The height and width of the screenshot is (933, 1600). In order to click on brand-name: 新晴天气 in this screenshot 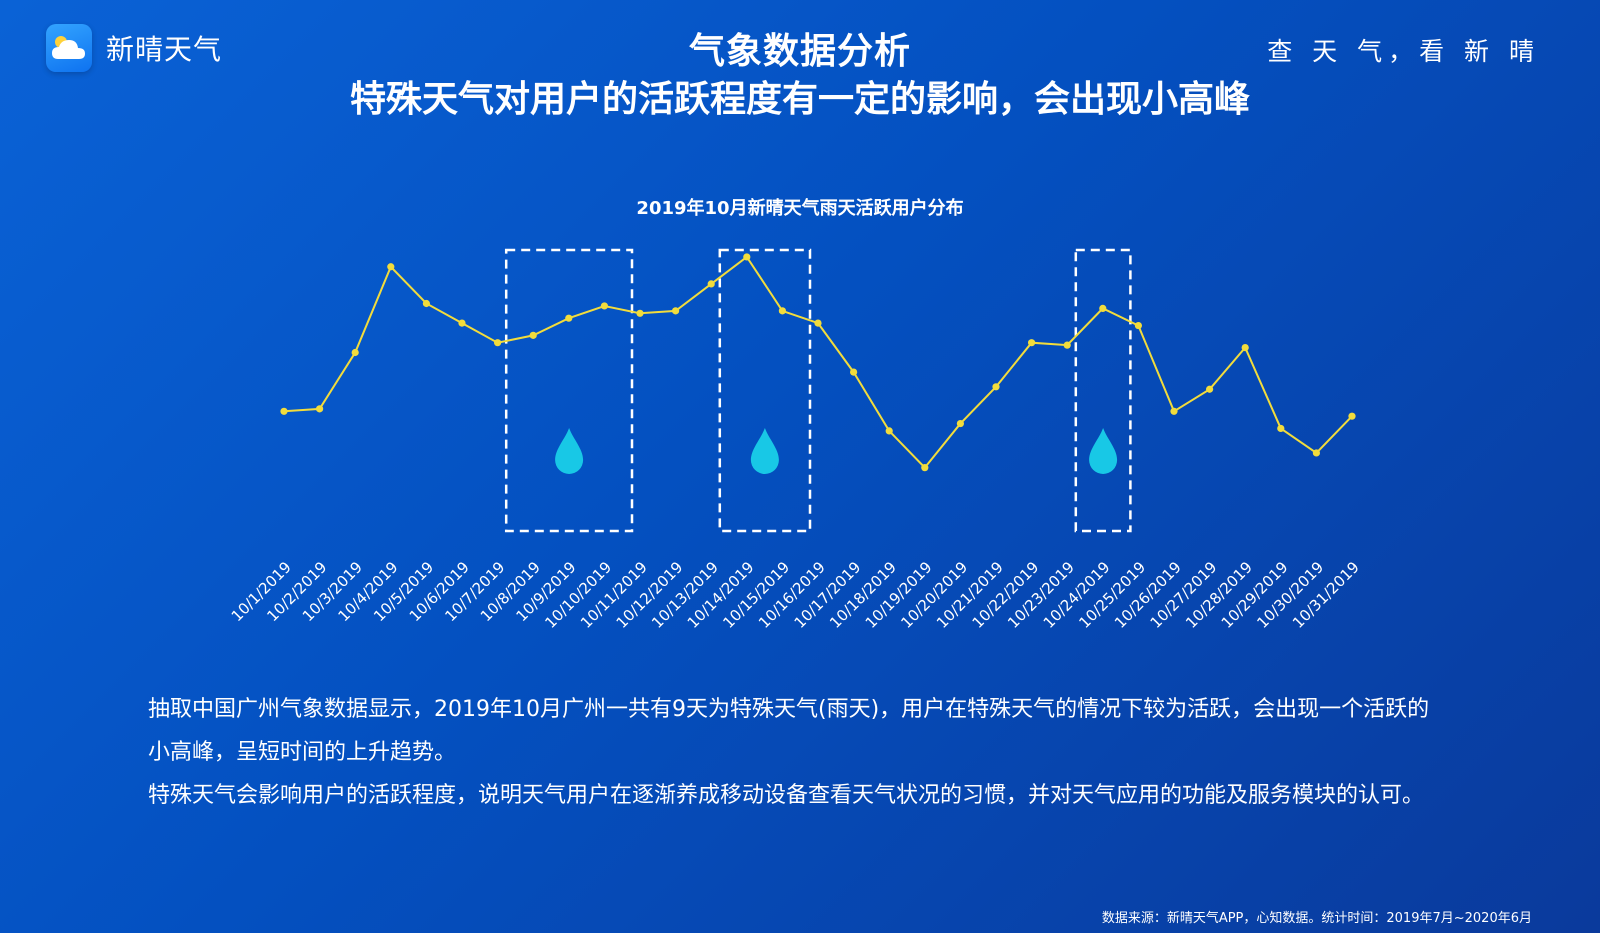, I will do `click(164, 49)`.